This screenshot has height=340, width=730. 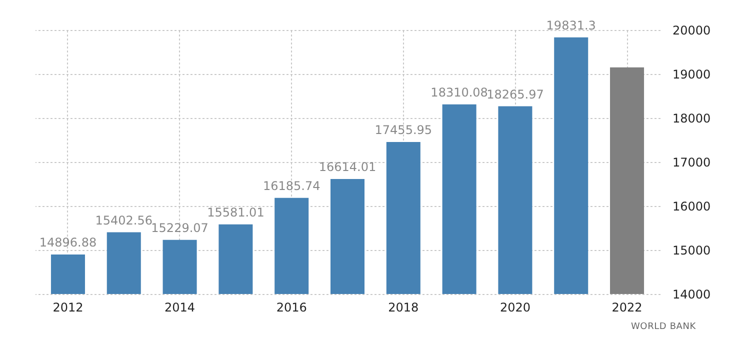 What do you see at coordinates (691, 207) in the screenshot?
I see `y-tick-label: 16000` at bounding box center [691, 207].